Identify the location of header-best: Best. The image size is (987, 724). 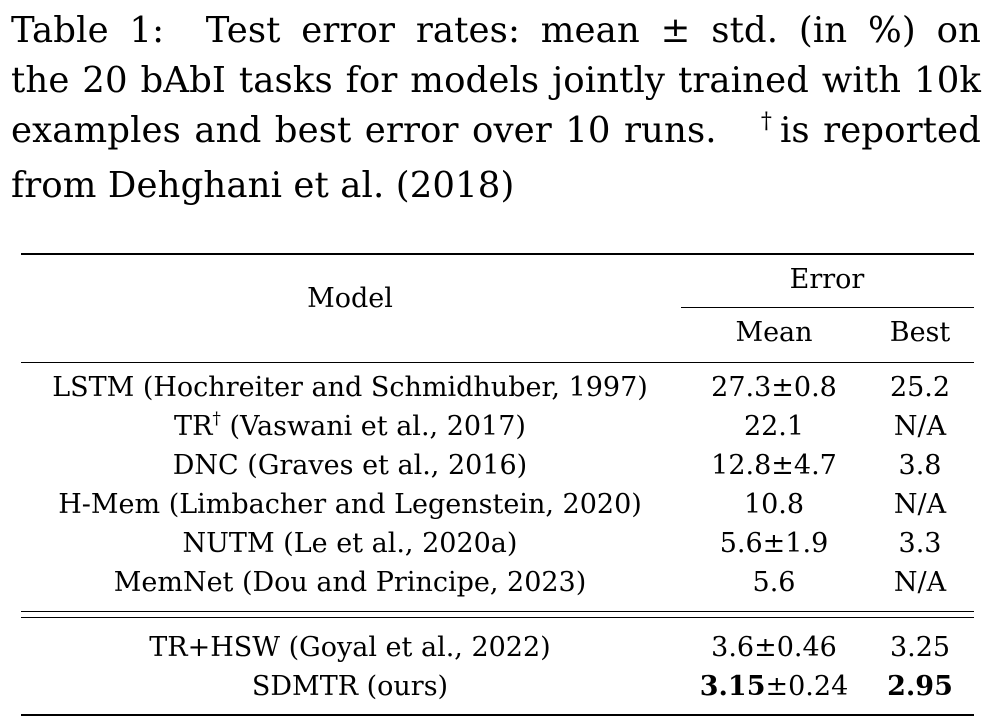
(920, 332).